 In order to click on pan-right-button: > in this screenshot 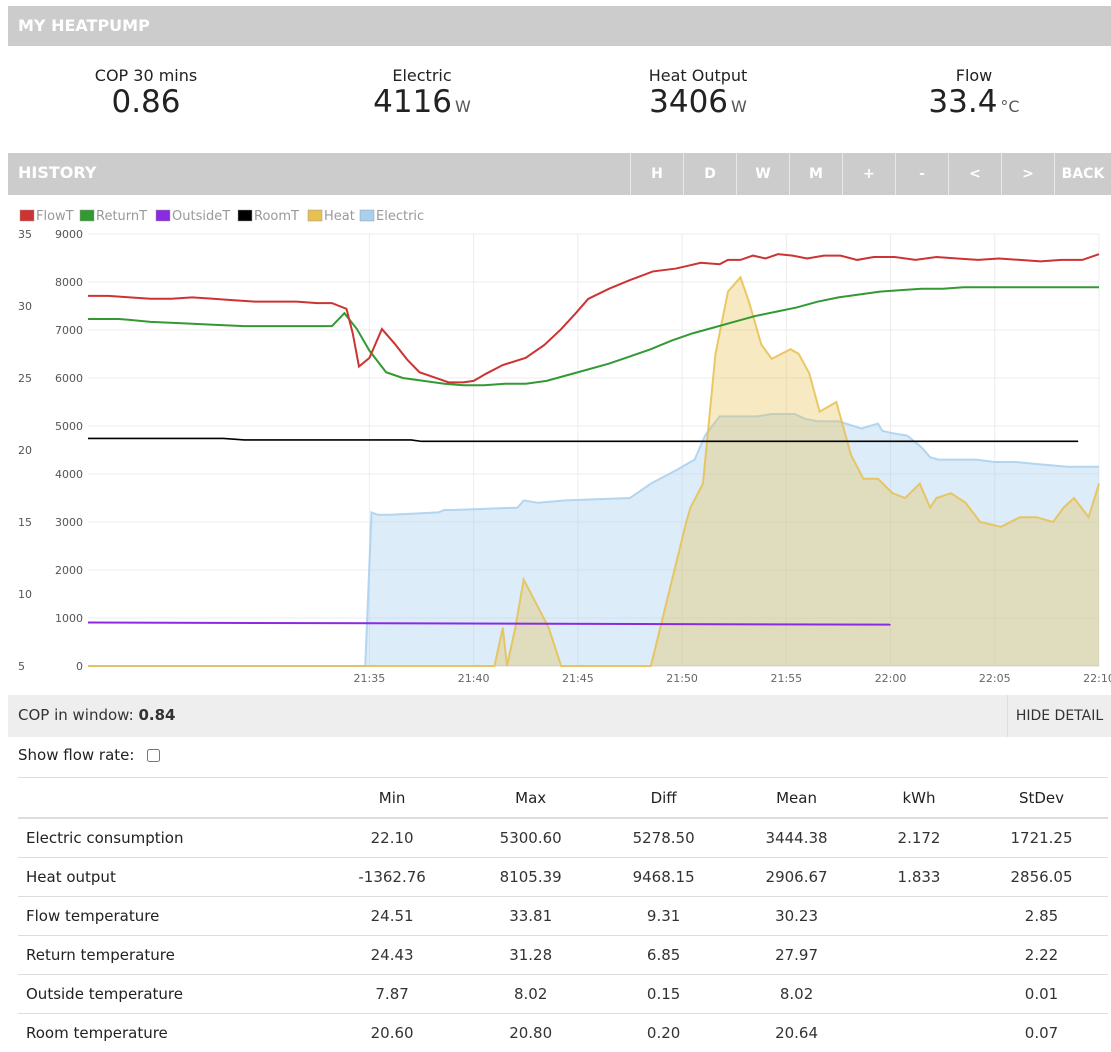, I will do `click(1027, 174)`.